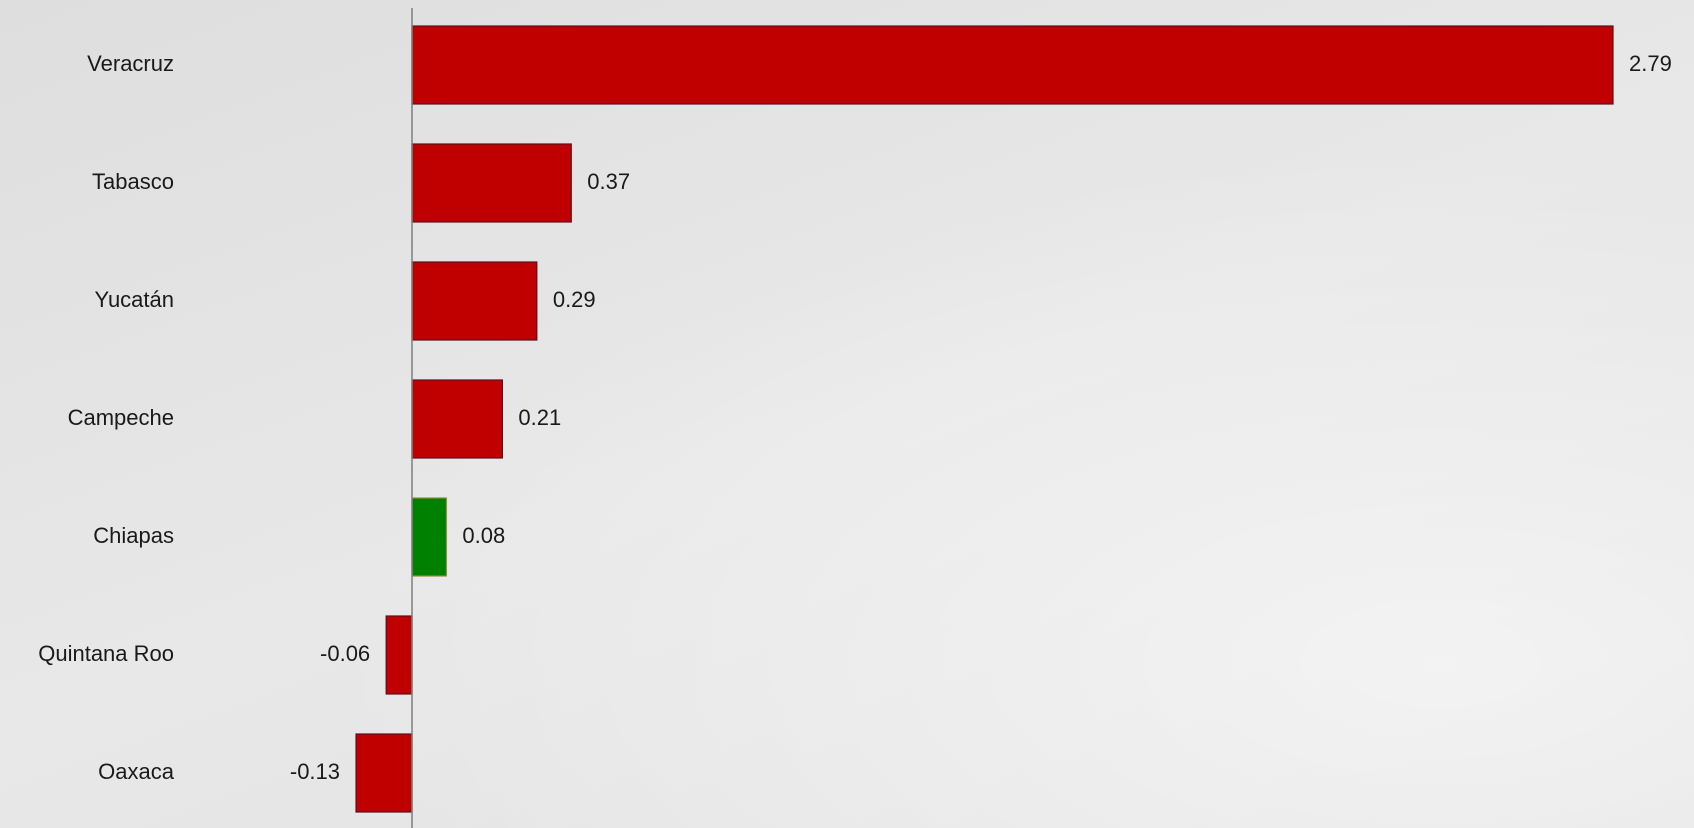 The width and height of the screenshot is (1694, 828). What do you see at coordinates (133, 181) in the screenshot?
I see `category-label-tabasco: Tabasco` at bounding box center [133, 181].